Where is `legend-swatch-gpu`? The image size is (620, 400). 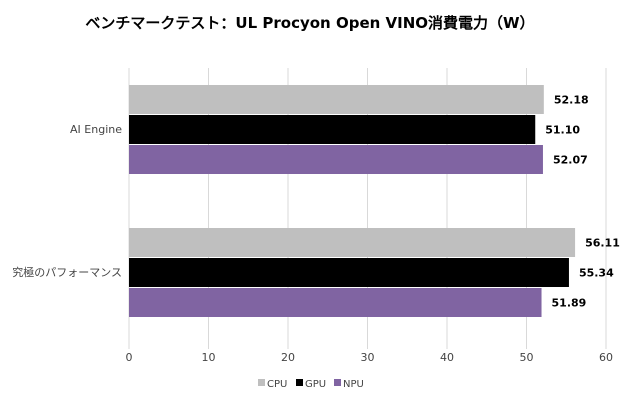
legend-swatch-gpu is located at coordinates (299, 382).